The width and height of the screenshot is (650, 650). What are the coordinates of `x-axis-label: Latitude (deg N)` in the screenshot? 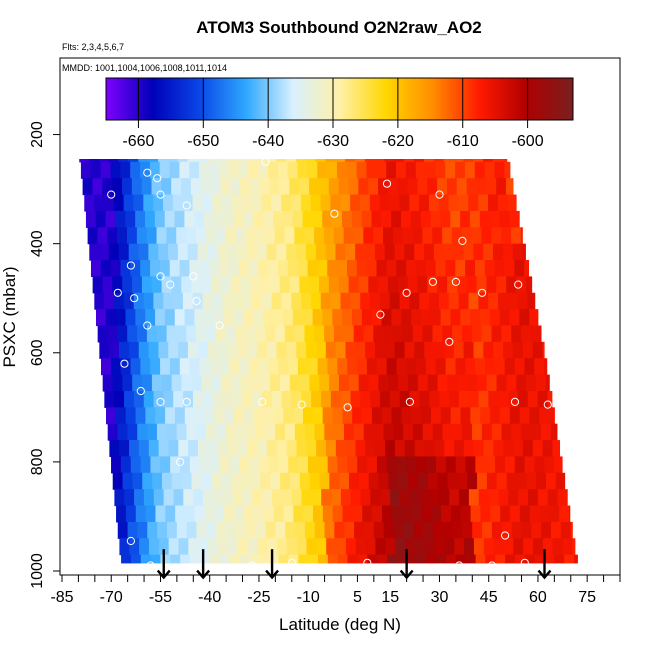 It's located at (340, 624).